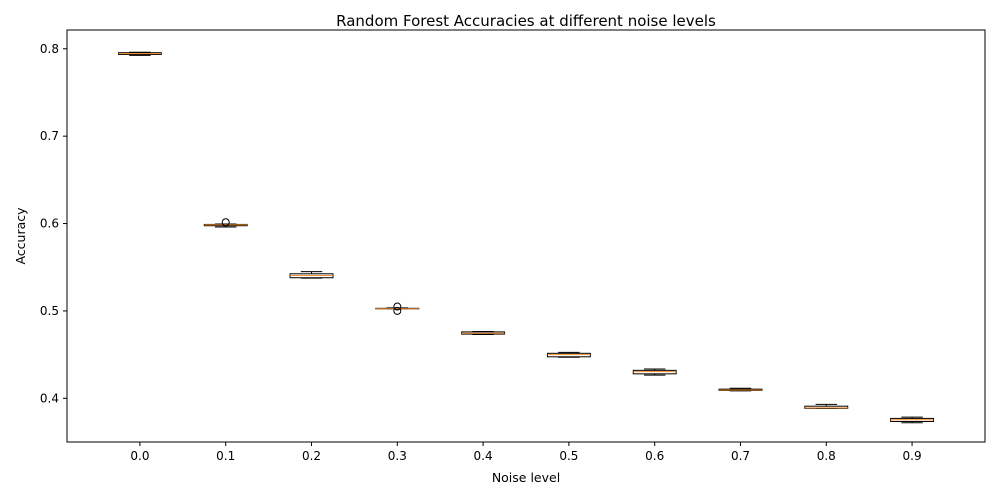 The height and width of the screenshot is (500, 1000). I want to click on y-axis-label: Accuracy, so click(20, 236).